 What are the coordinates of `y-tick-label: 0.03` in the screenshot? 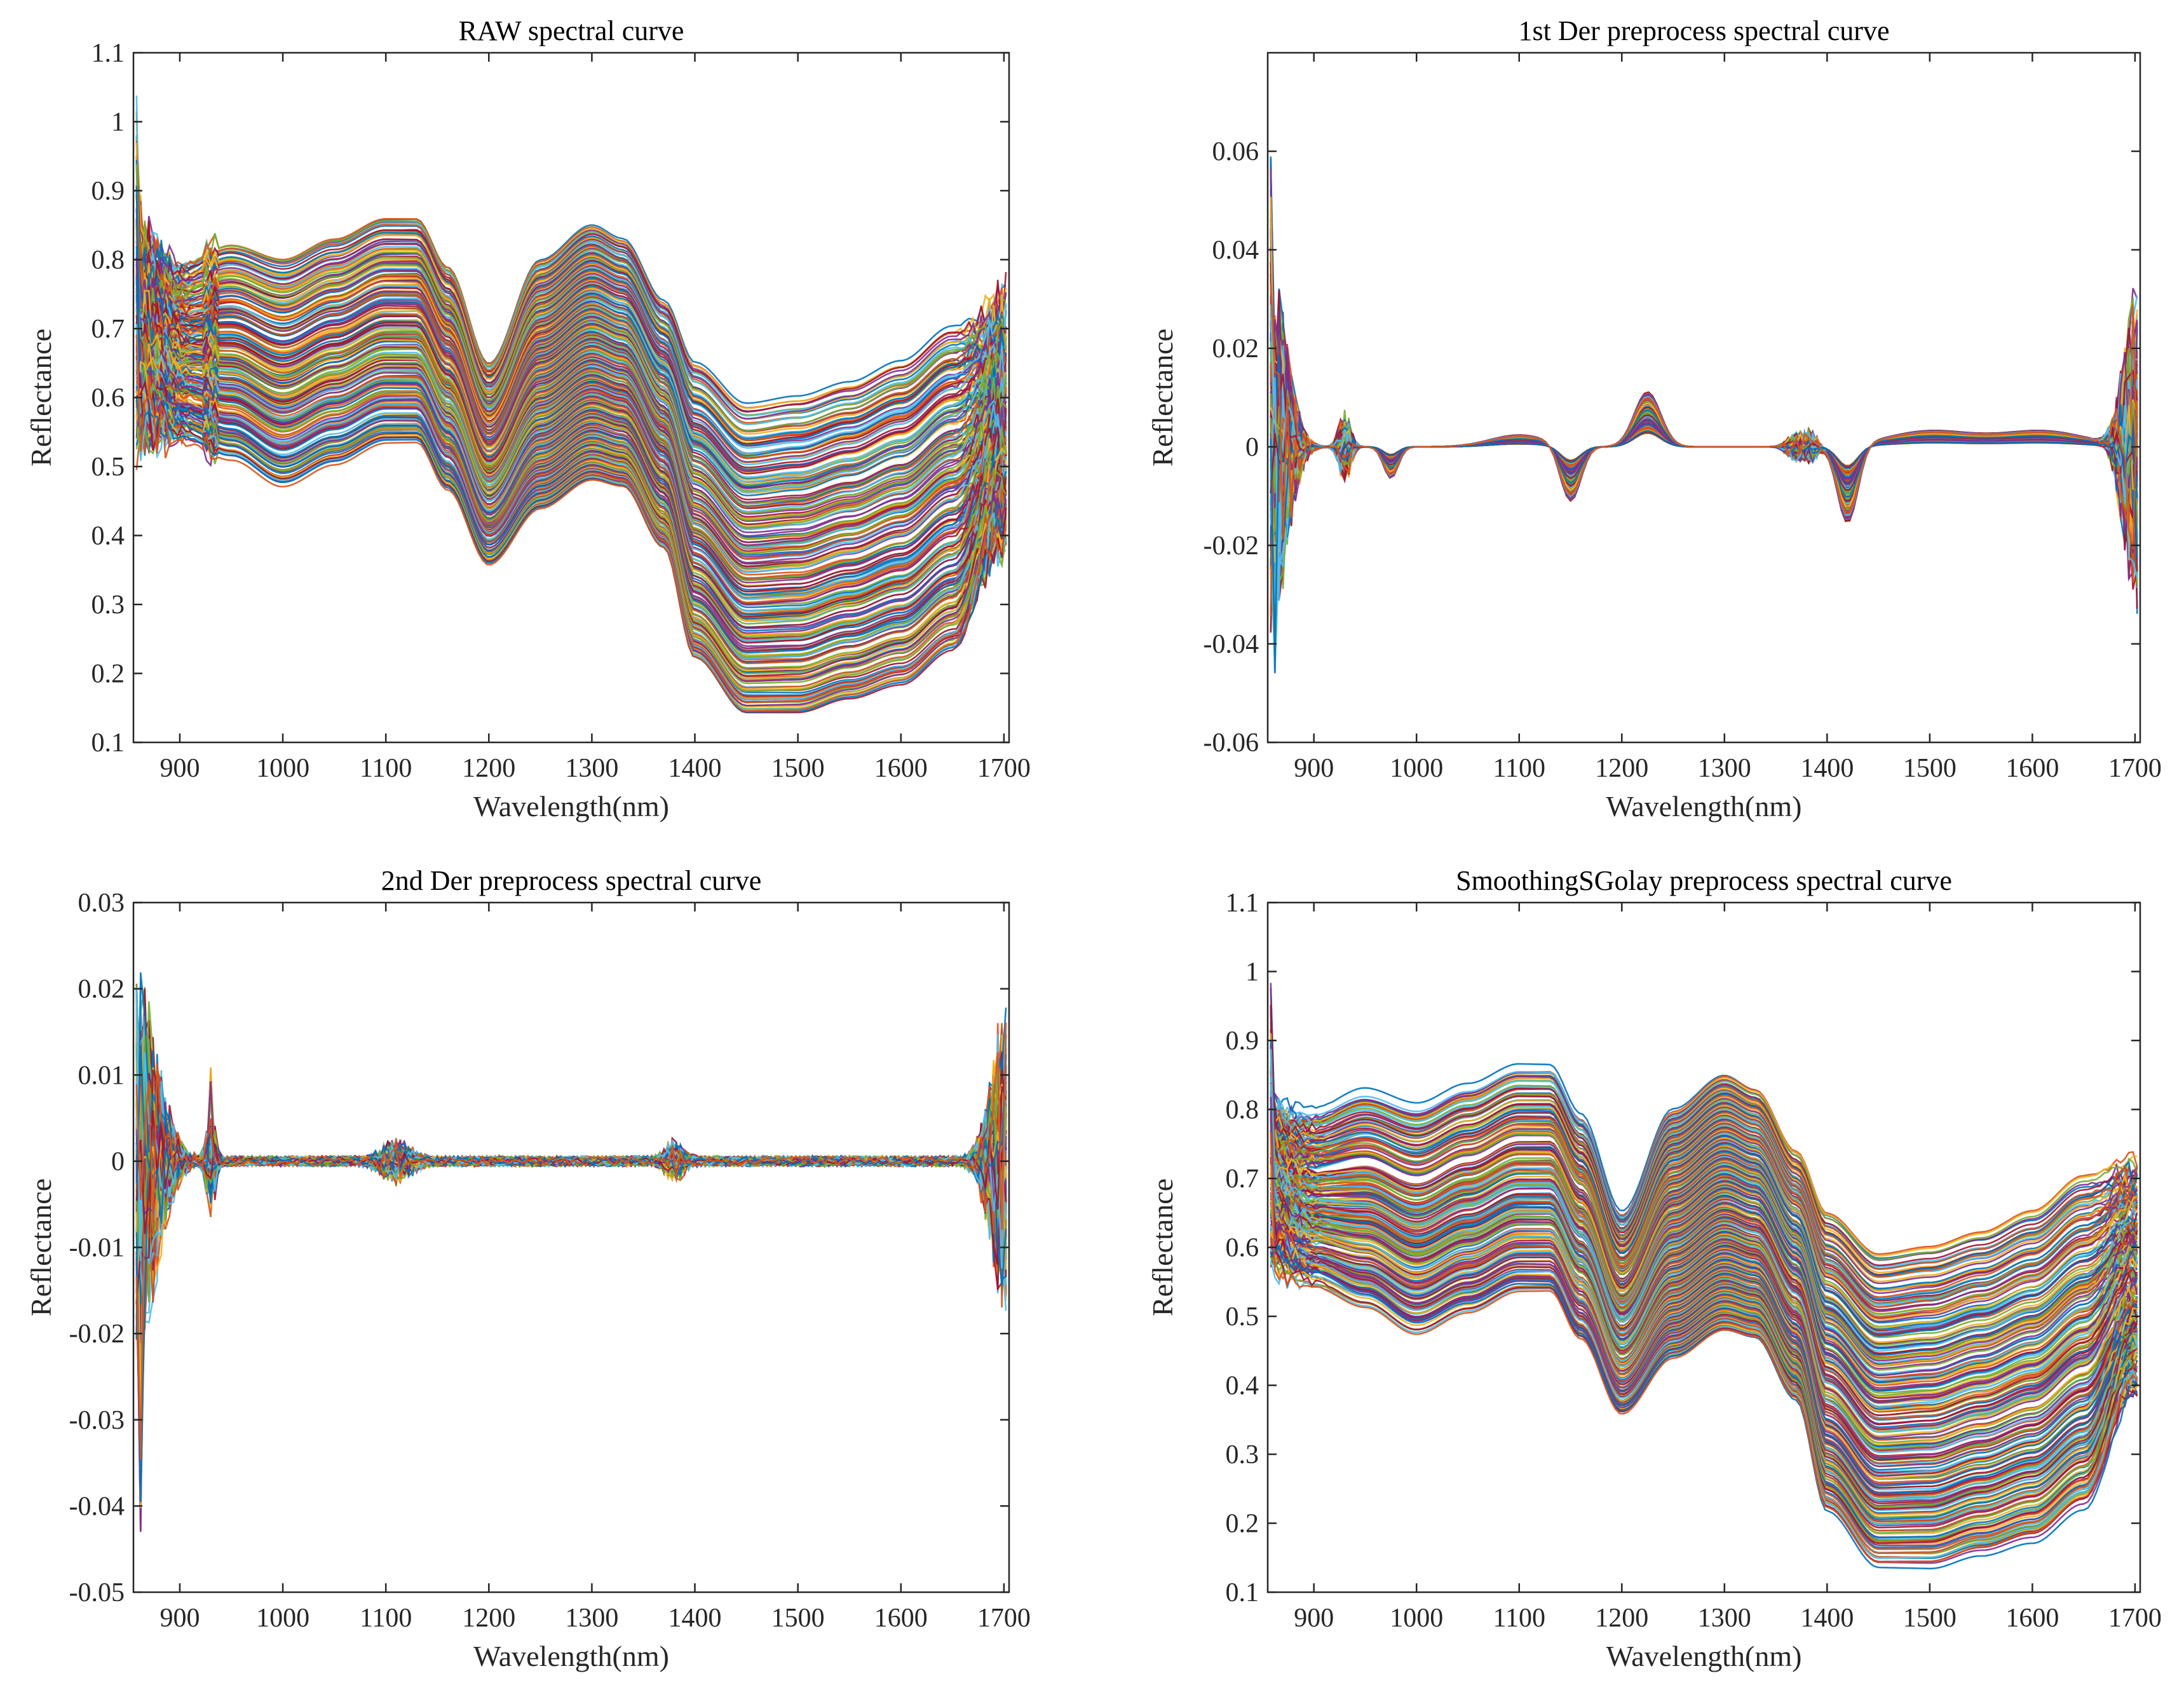 It's located at (101, 904).